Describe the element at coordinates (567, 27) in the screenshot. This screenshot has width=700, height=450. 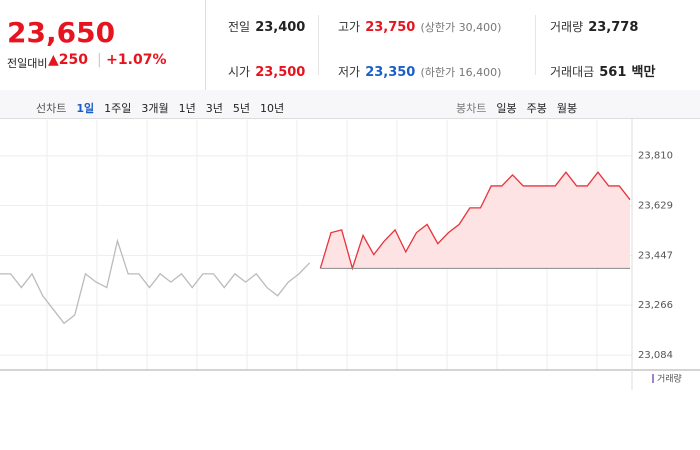
I see `stat-label: 거래량` at that location.